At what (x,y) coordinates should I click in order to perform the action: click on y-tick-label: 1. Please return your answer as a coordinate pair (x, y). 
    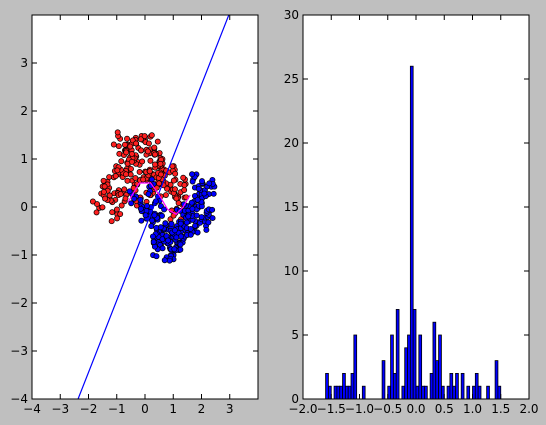
    Looking at the image, I should click on (24, 159).